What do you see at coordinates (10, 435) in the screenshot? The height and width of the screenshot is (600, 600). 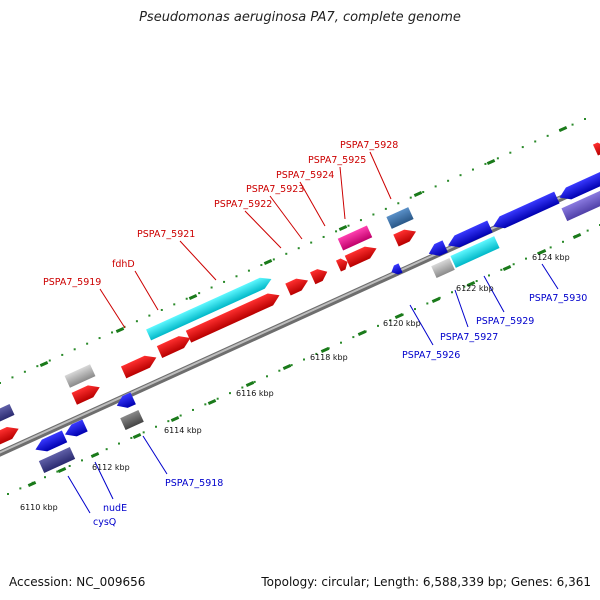 I see `gene-left-red` at bounding box center [10, 435].